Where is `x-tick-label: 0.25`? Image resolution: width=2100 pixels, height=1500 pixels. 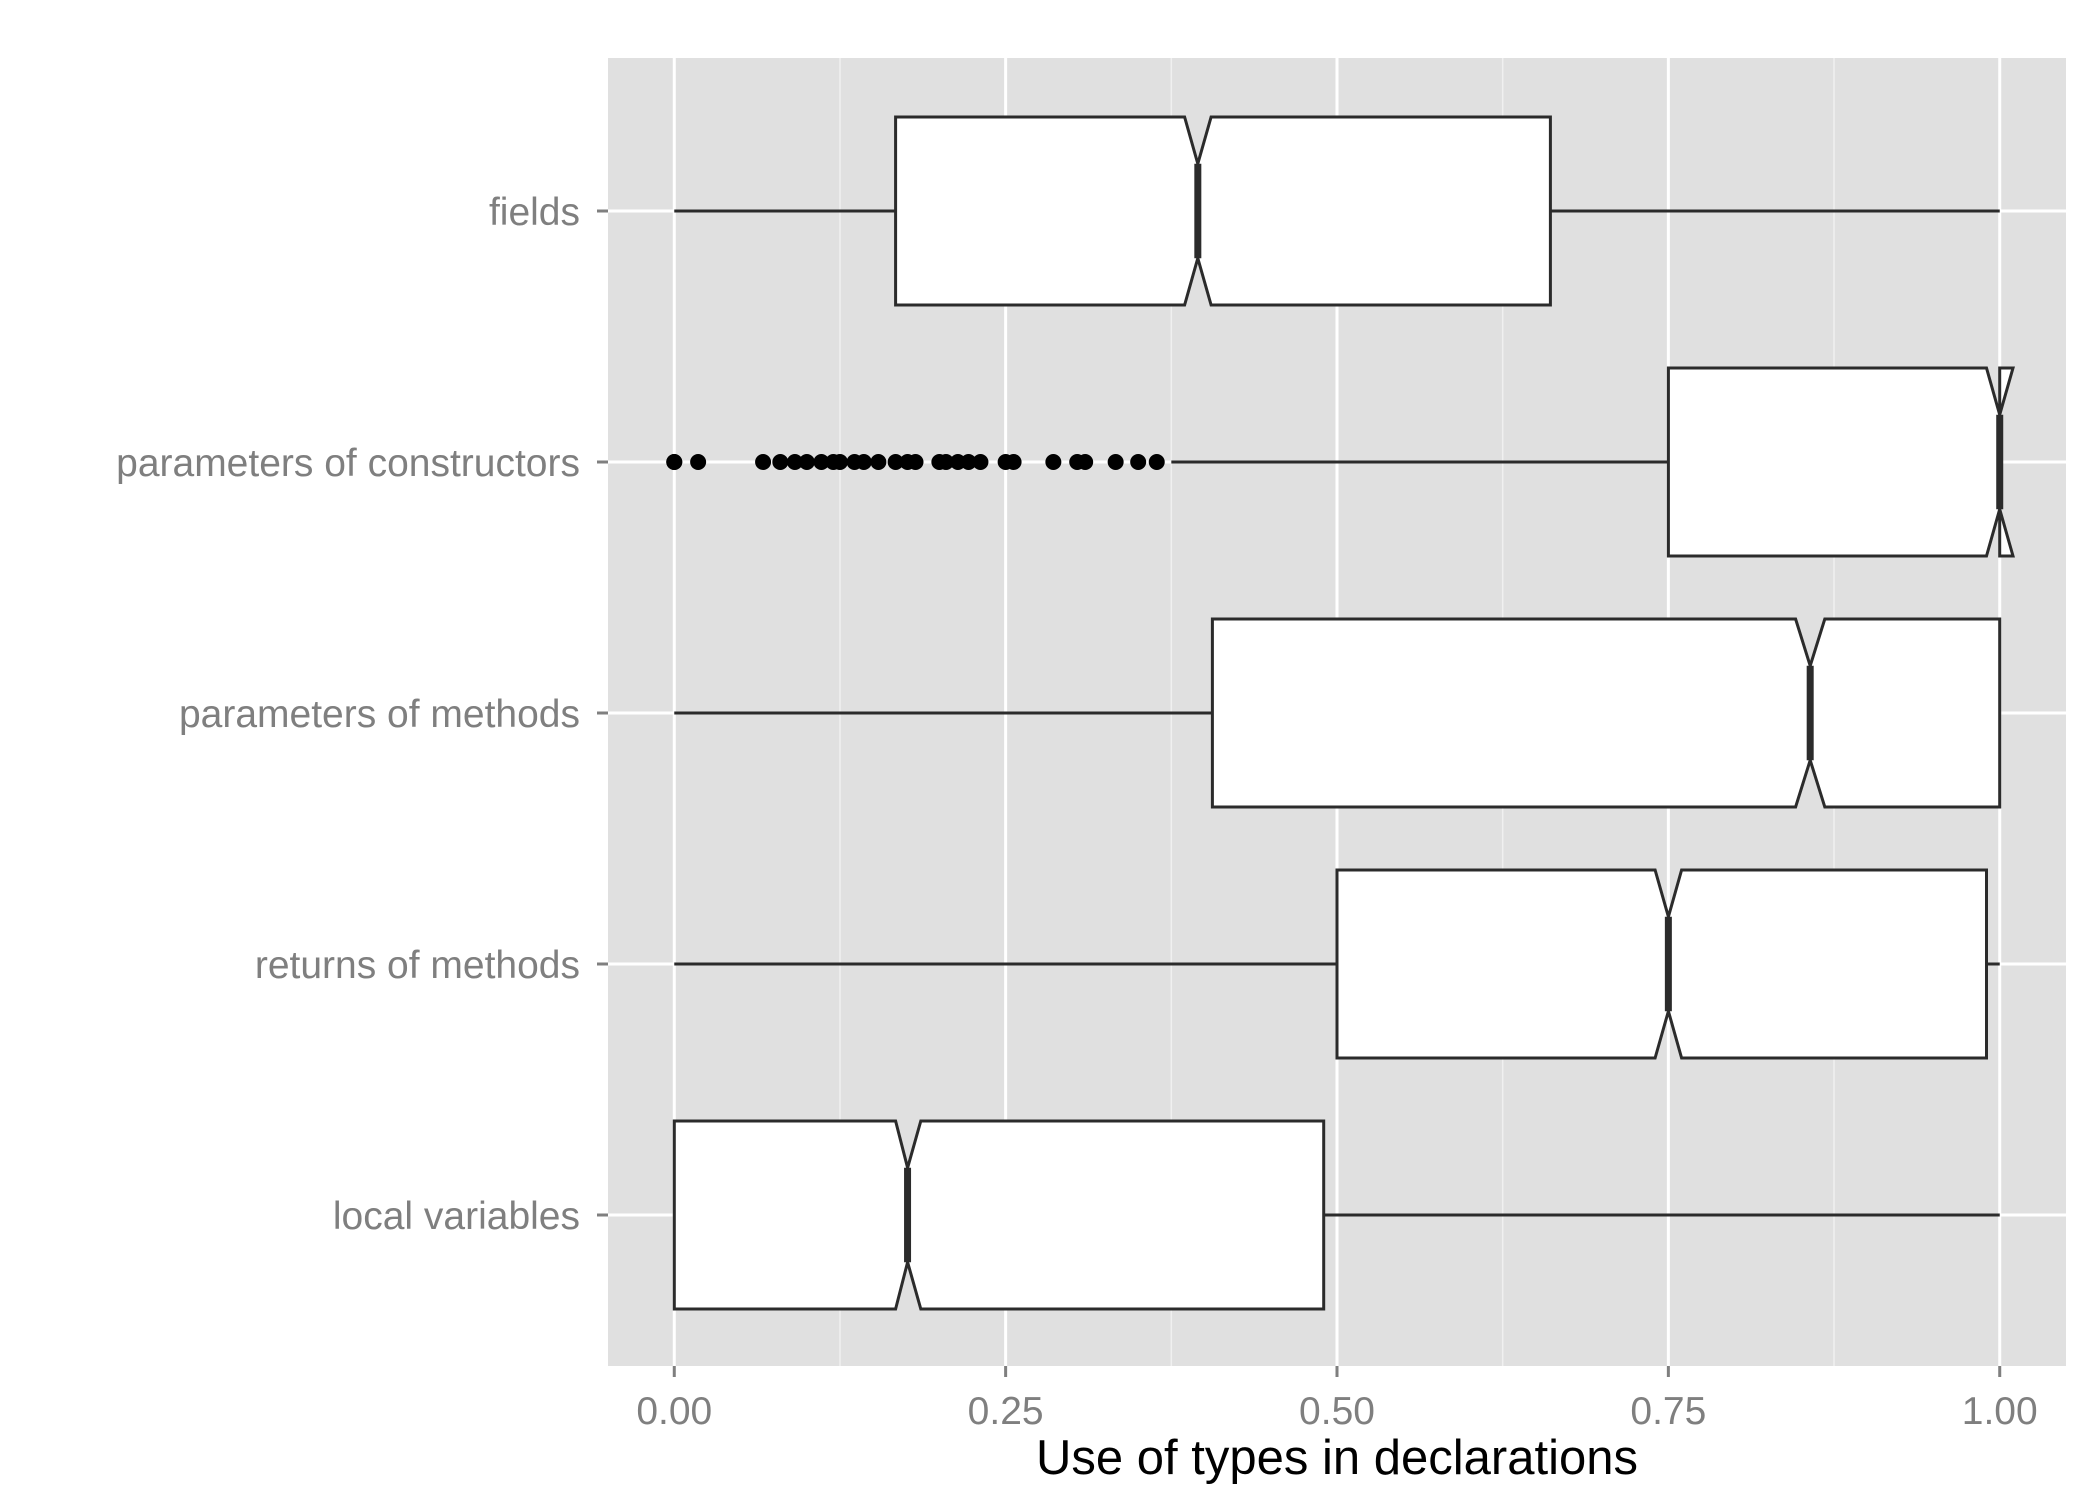 x-tick-label: 0.25 is located at coordinates (1006, 1411).